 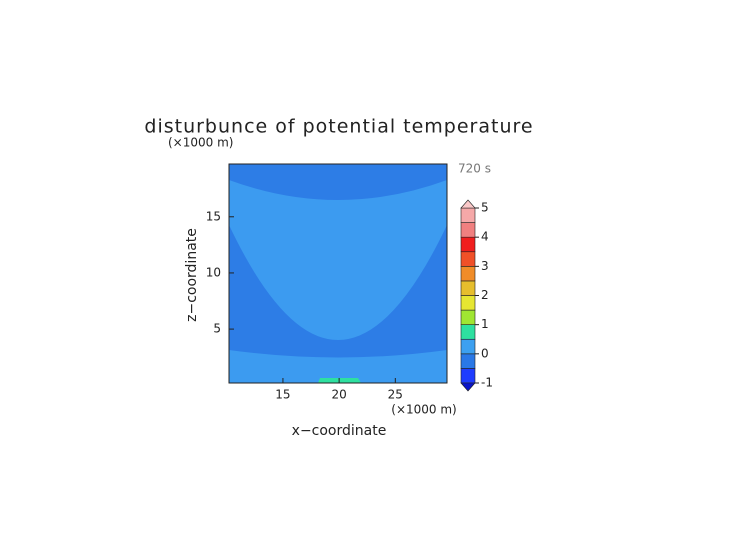 What do you see at coordinates (485, 295) in the screenshot?
I see `colorbar-tick-label: 2` at bounding box center [485, 295].